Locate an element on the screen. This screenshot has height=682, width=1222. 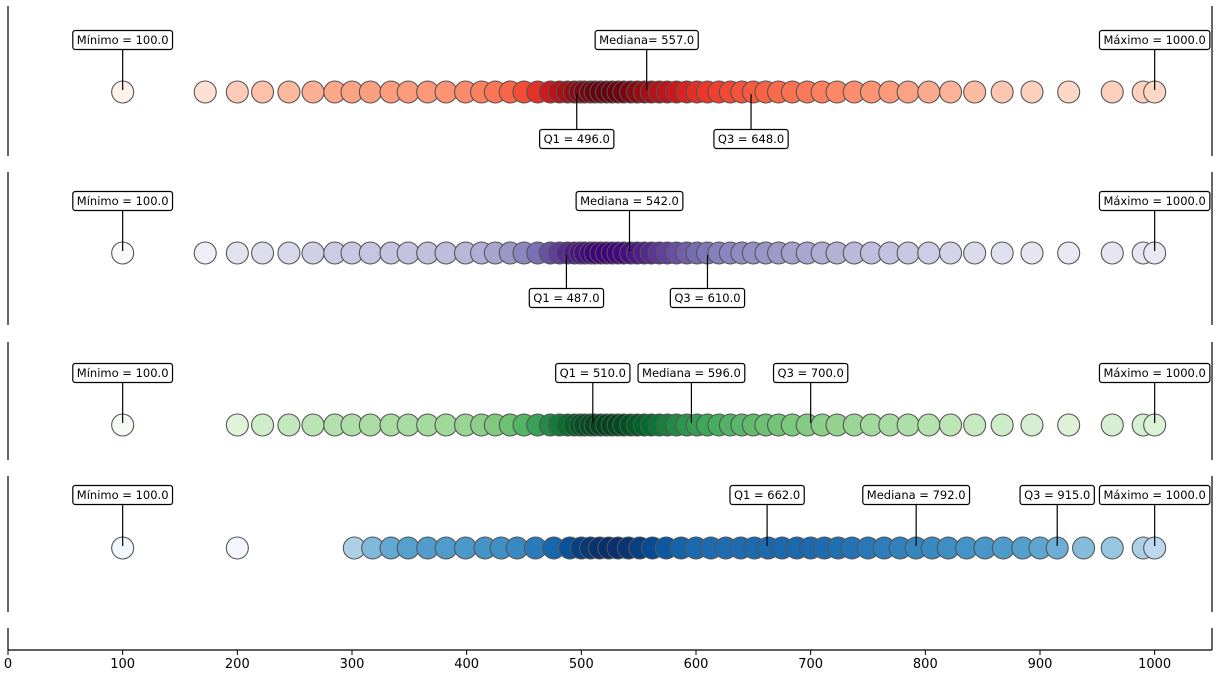
label-q1: Q1 = 496.0 is located at coordinates (577, 139).